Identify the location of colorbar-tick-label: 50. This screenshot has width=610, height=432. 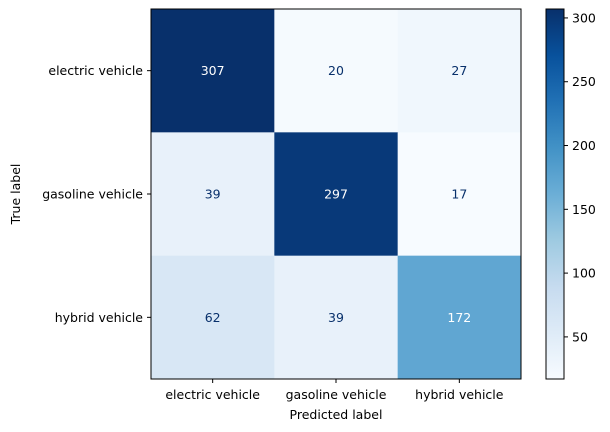
(580, 336).